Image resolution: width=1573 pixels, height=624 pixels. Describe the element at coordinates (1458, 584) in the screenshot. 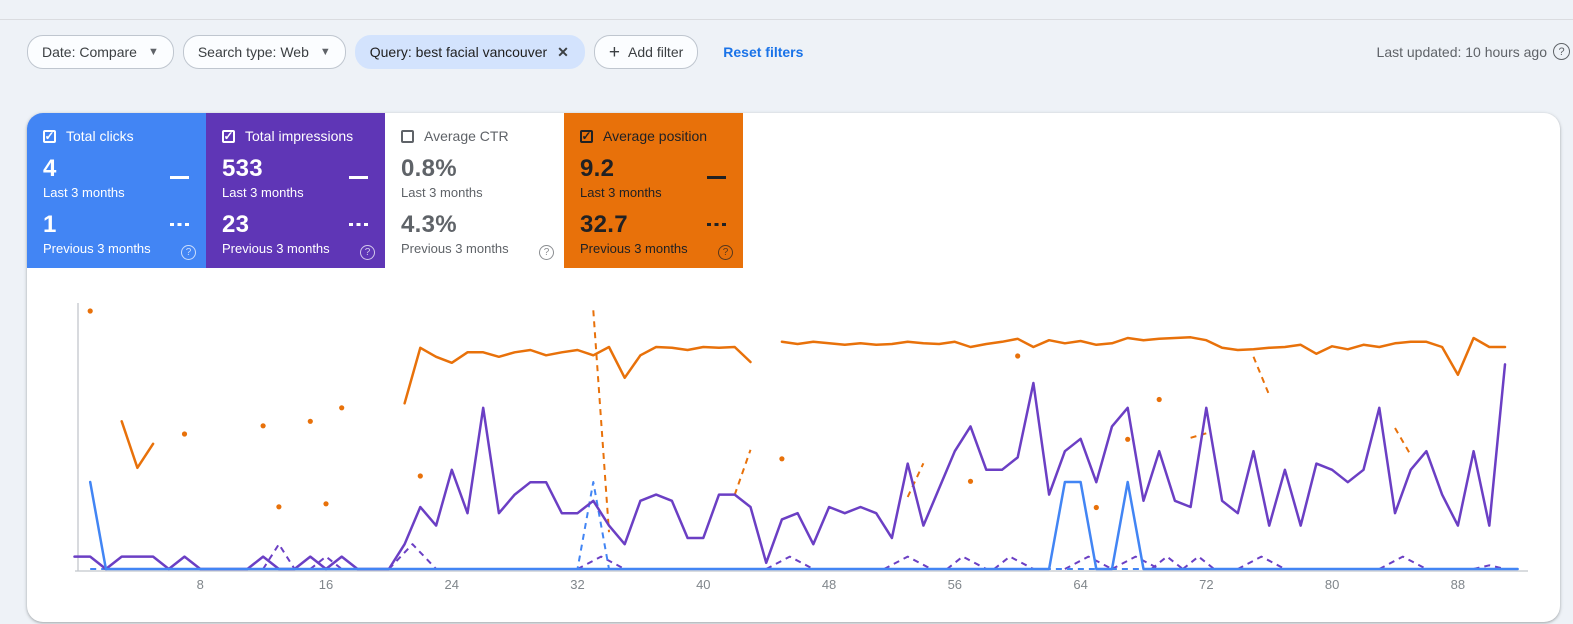

I see `x-tick-label-88: 88` at that location.